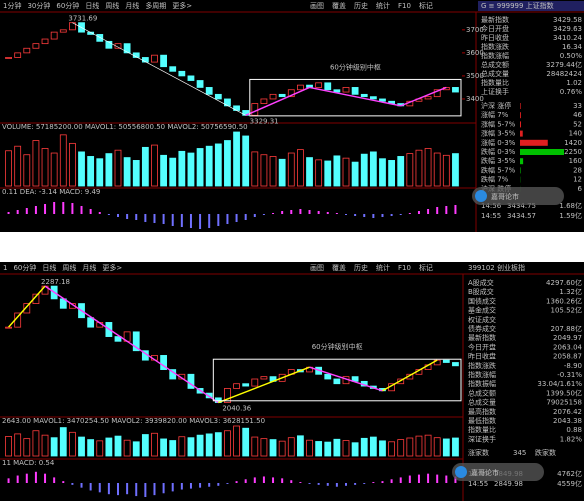  I want to click on breadth-label: 跌幅 5-7%, so click(498, 169).